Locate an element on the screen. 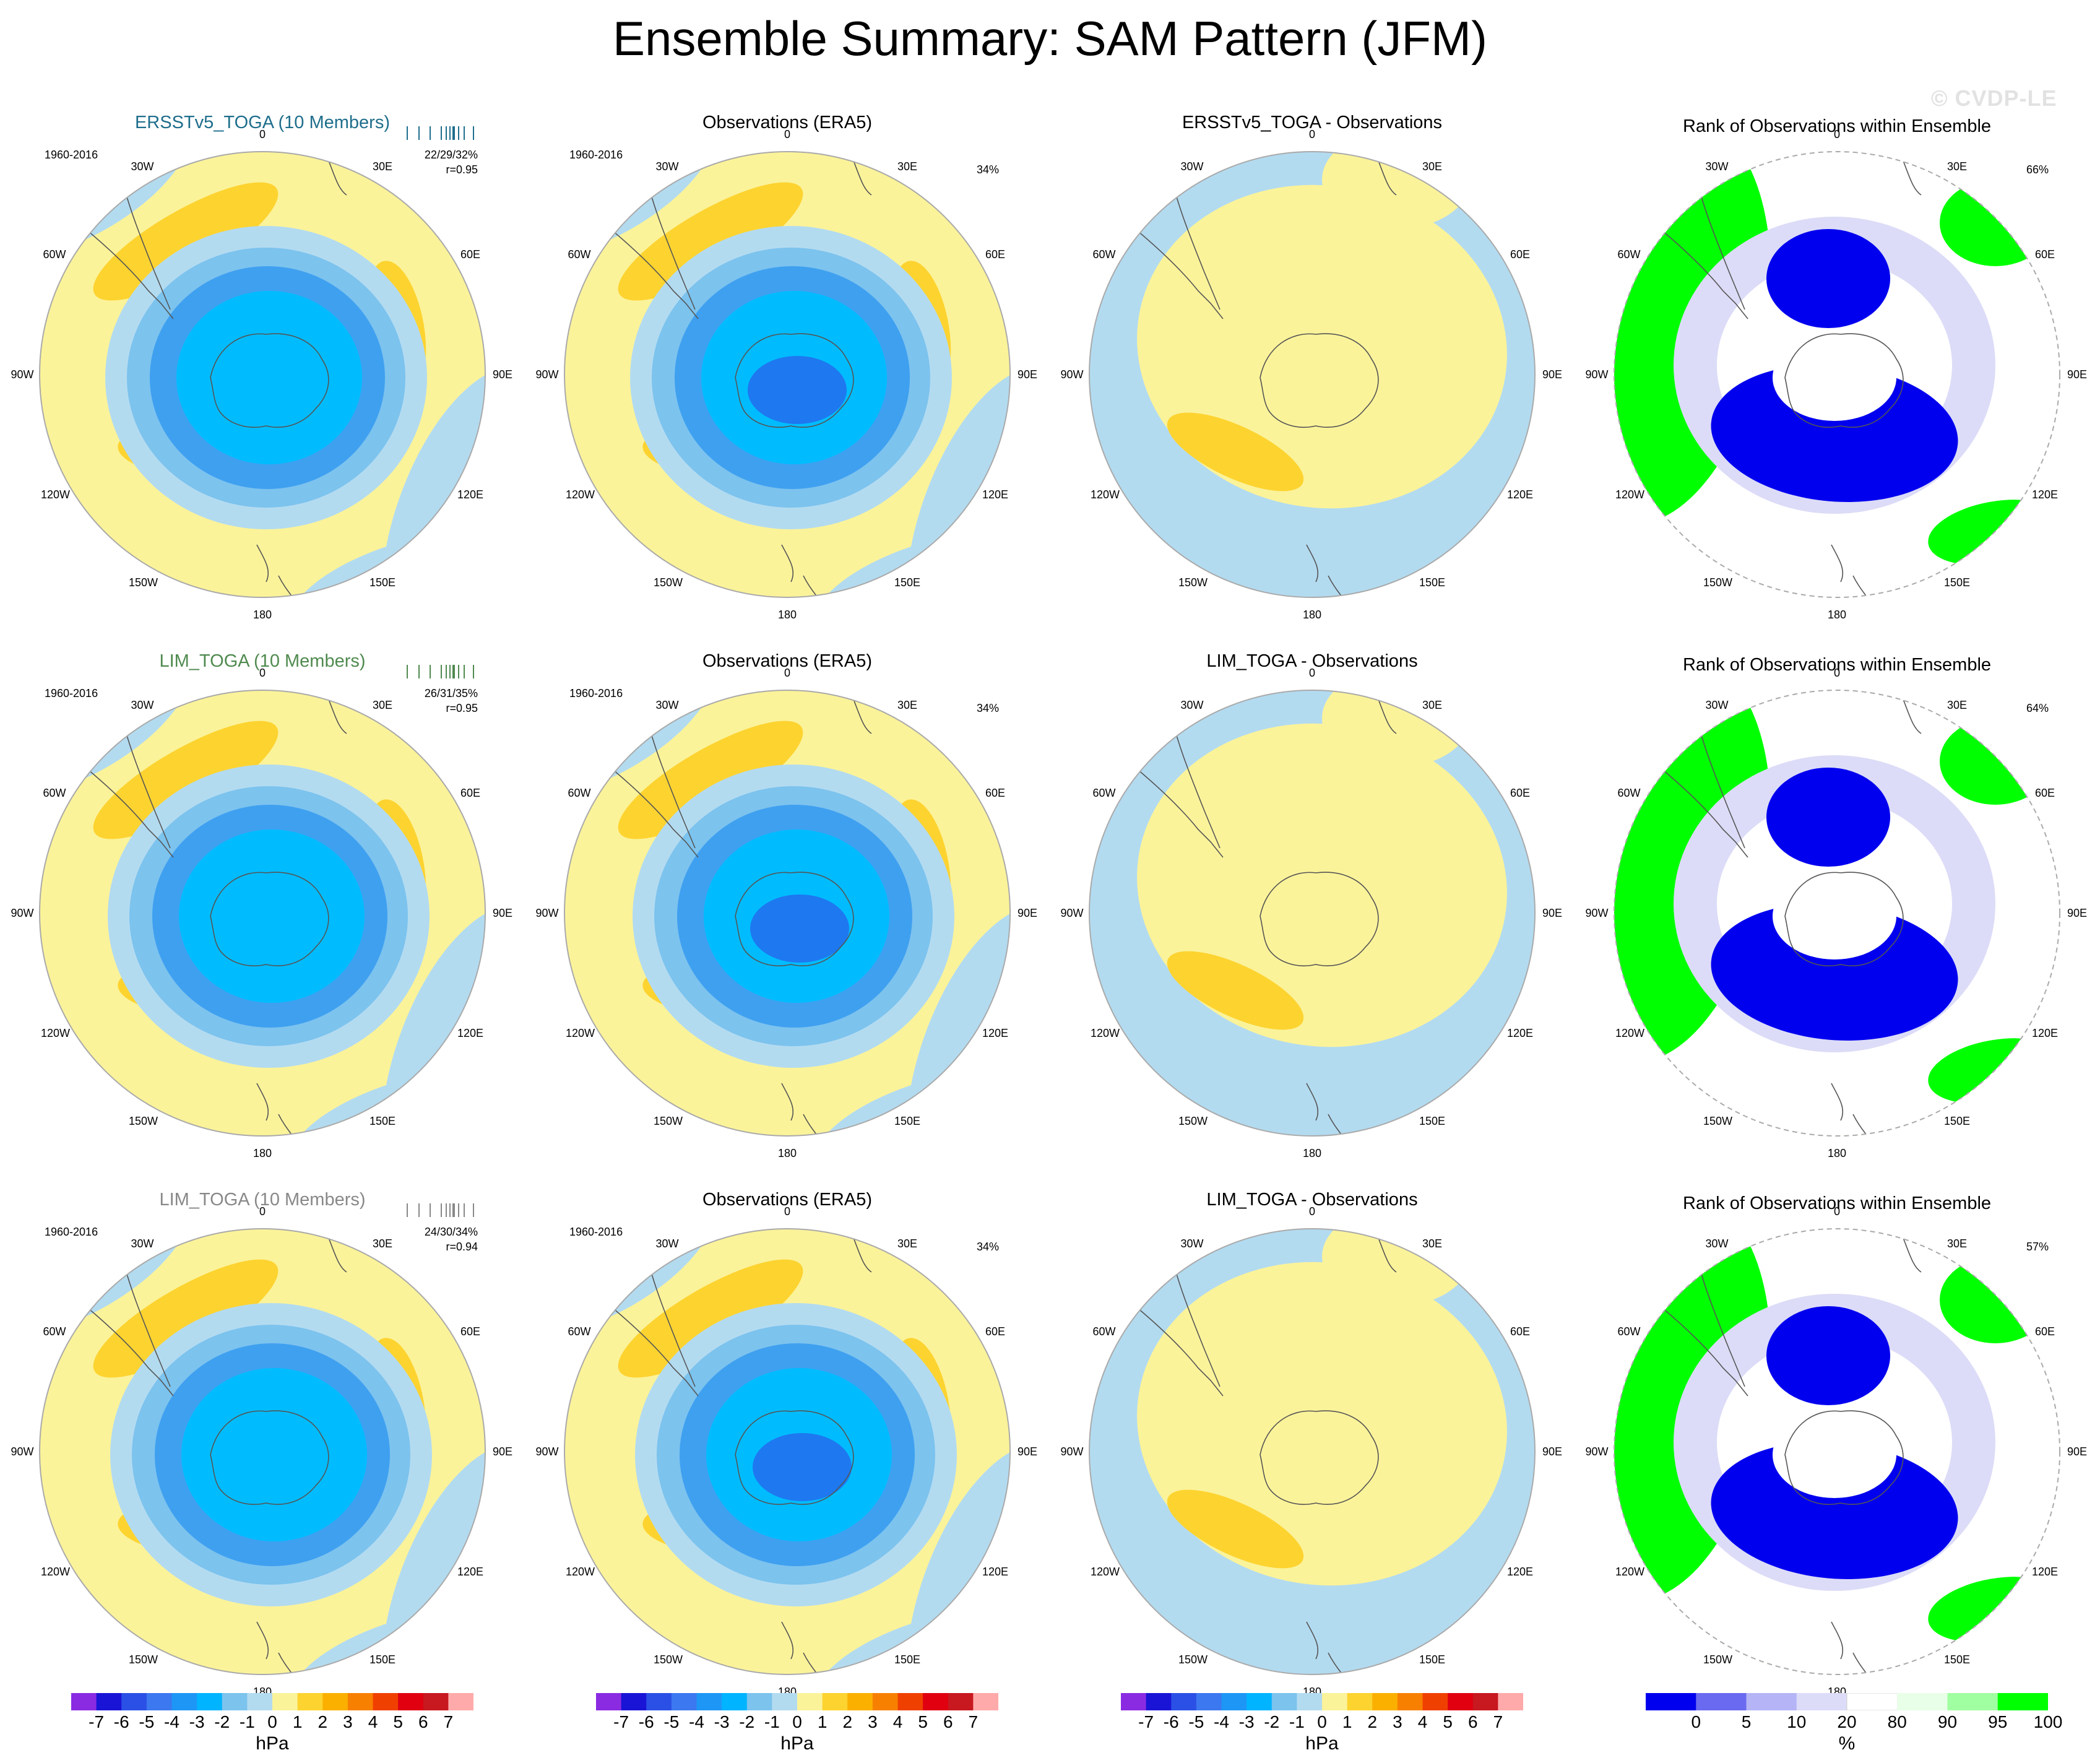 This screenshot has height=1763, width=2100. colorbar-tick-label: 20 is located at coordinates (1847, 1721).